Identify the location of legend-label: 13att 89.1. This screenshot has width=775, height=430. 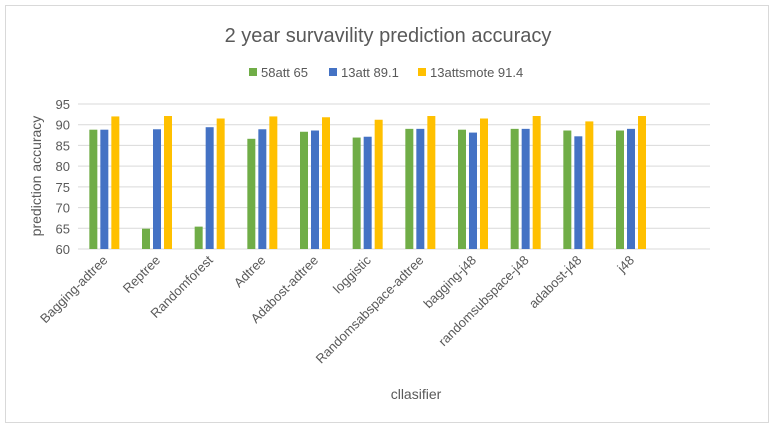
(370, 72).